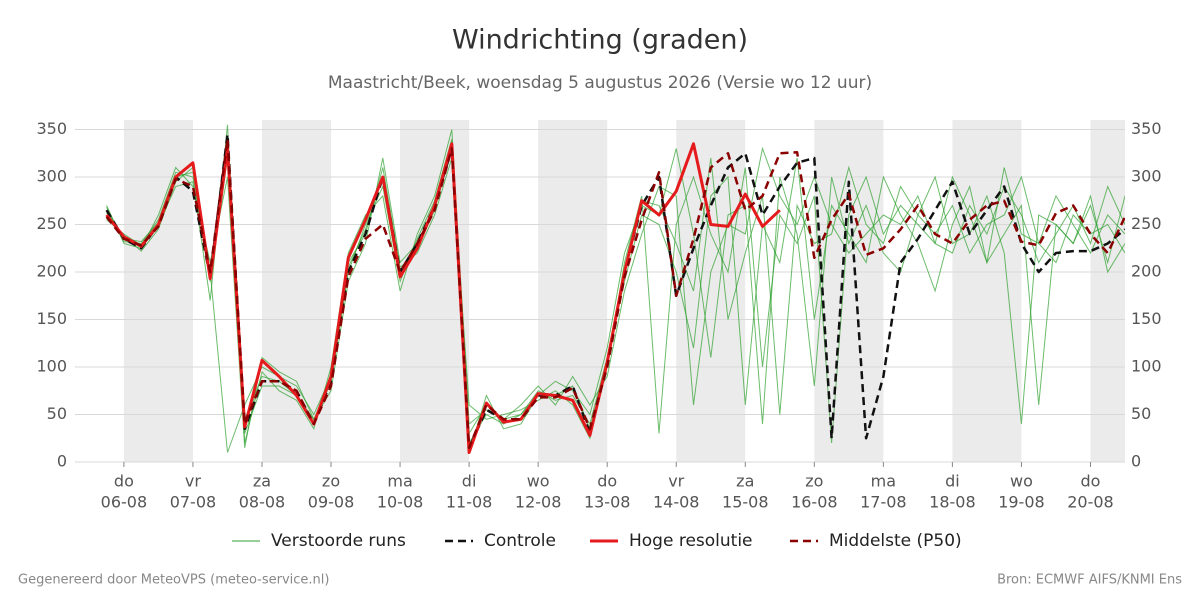 The image size is (1200, 600). I want to click on y-tick-label: 100, so click(51, 366).